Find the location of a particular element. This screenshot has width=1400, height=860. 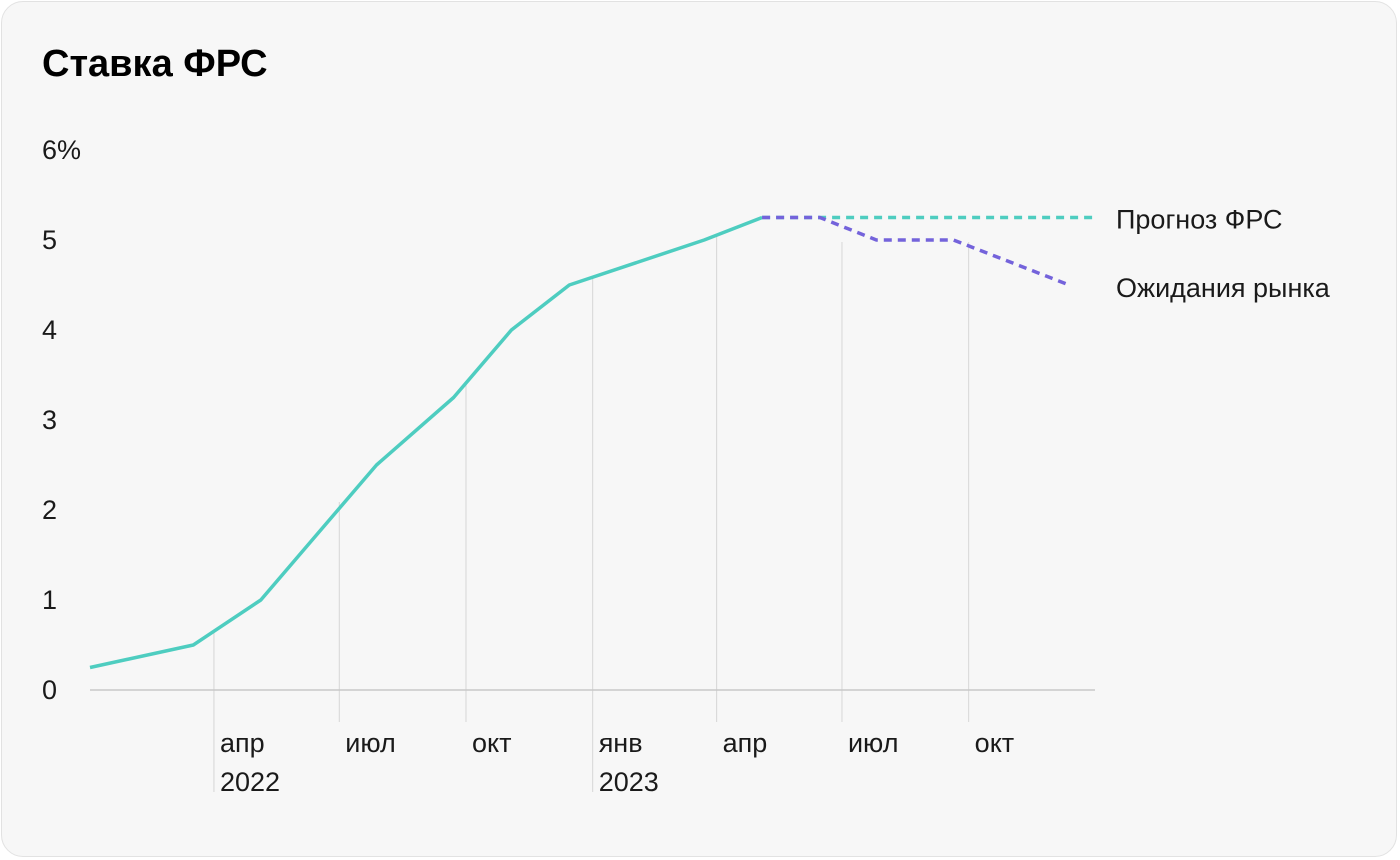

legend-label-fed-forecast: Прогноз ФРС is located at coordinates (1199, 220).